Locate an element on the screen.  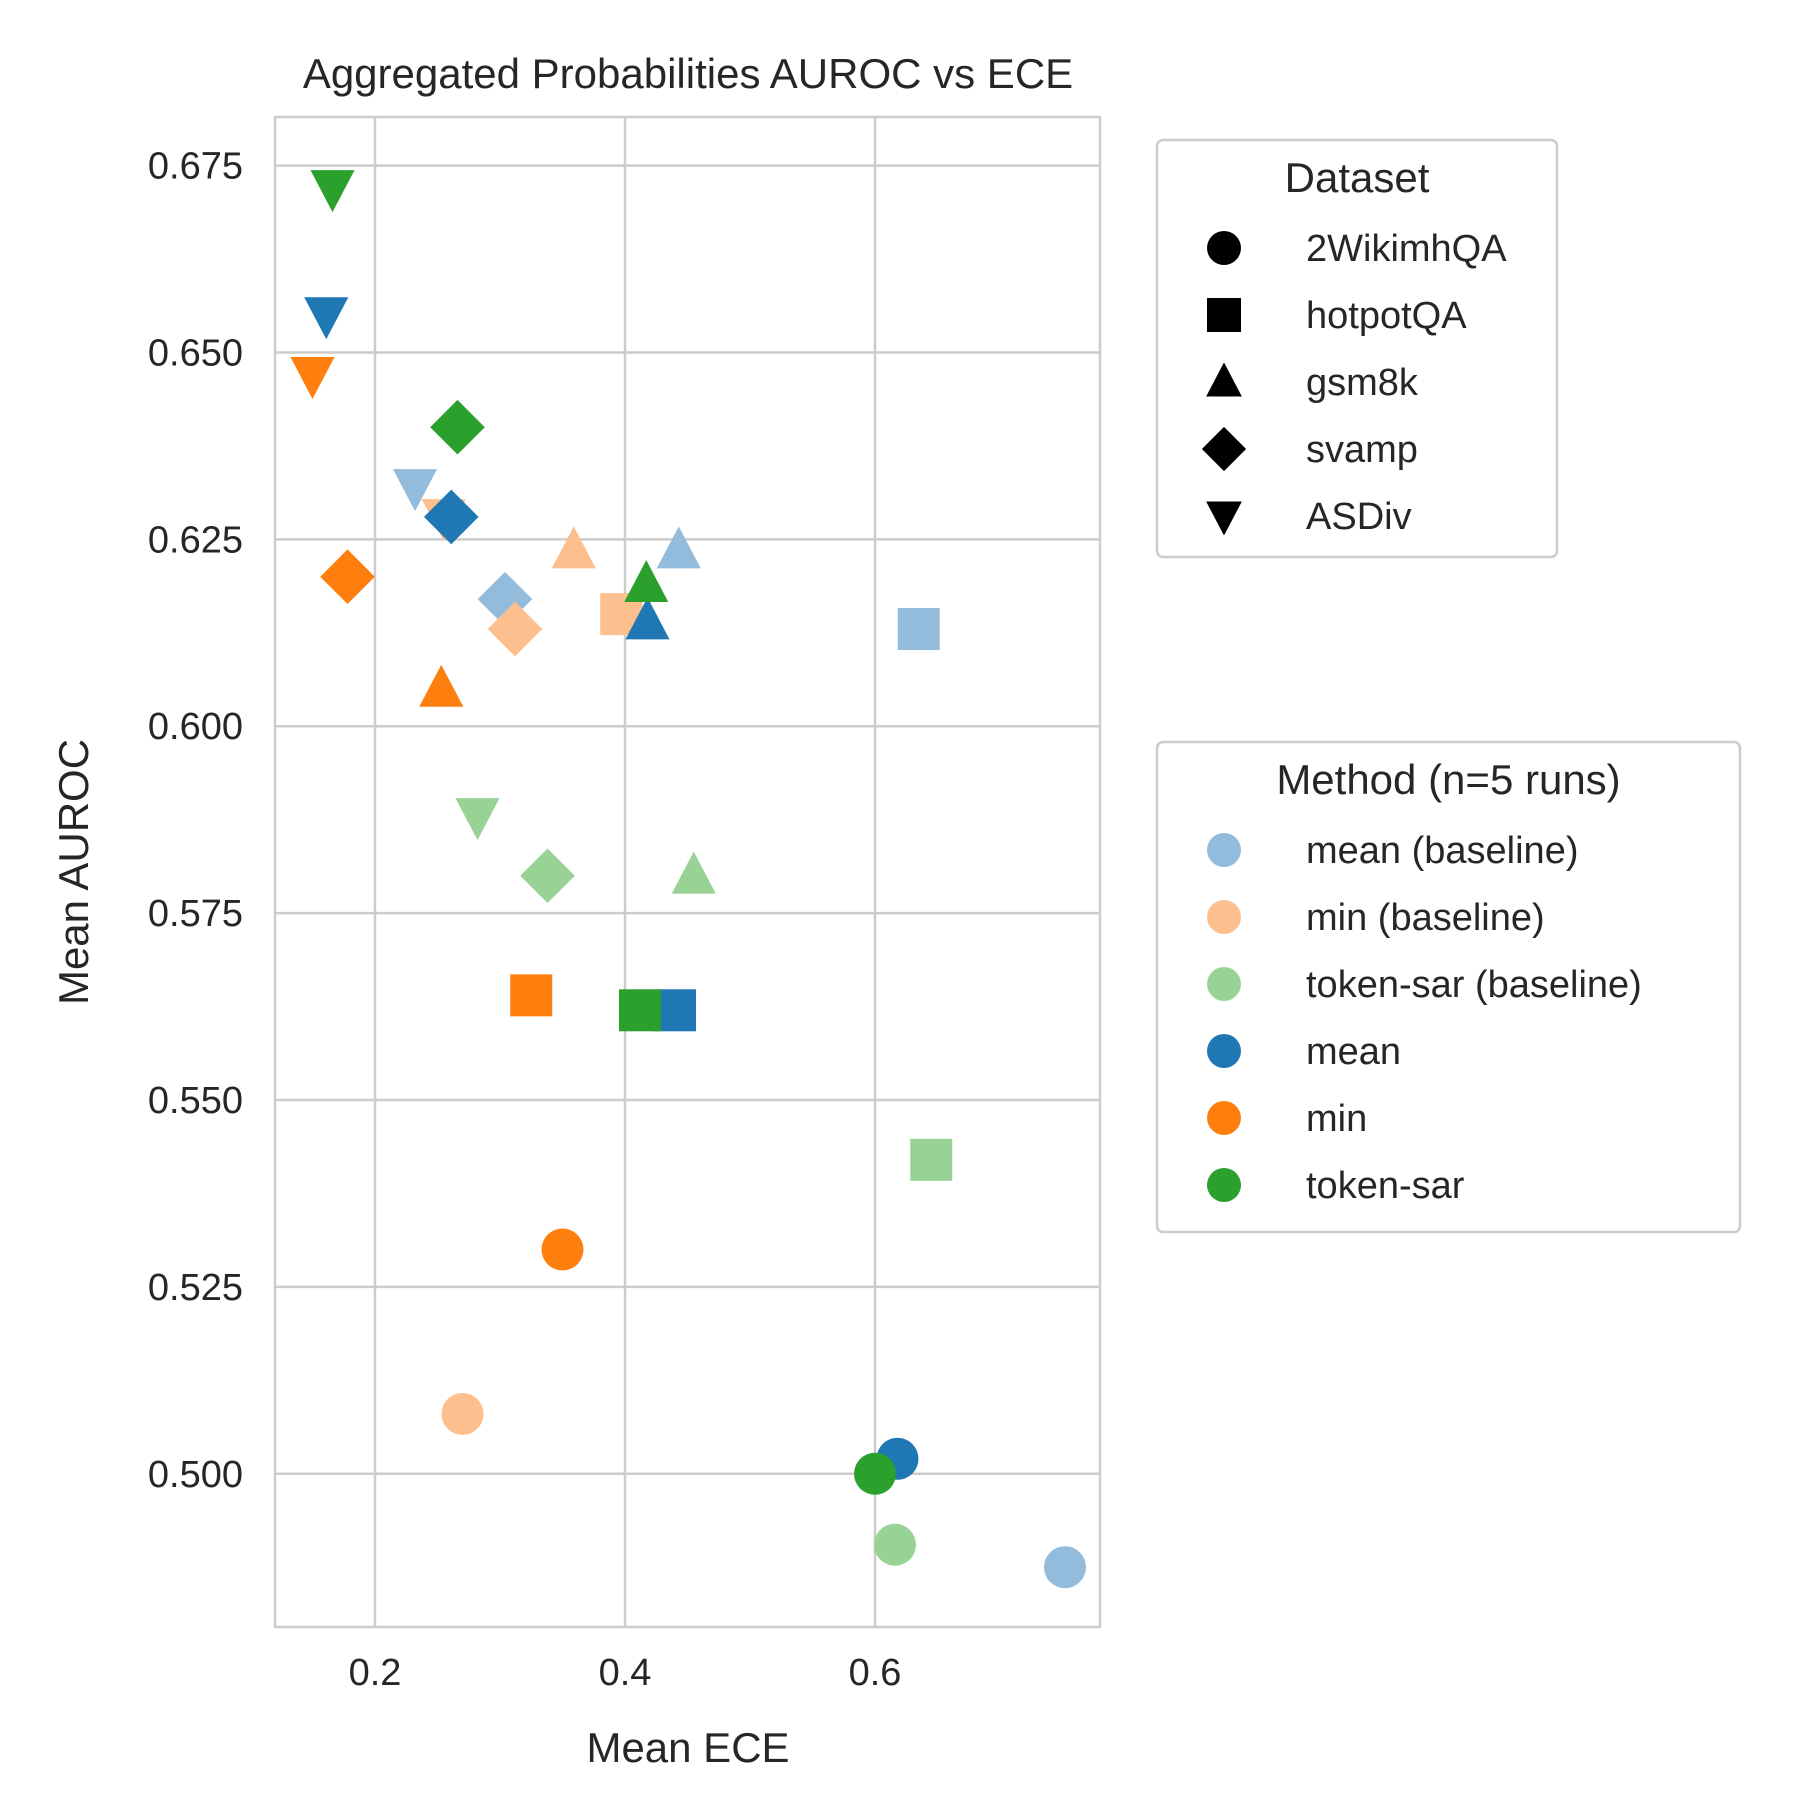
legend-label: min is located at coordinates (1336, 1119).